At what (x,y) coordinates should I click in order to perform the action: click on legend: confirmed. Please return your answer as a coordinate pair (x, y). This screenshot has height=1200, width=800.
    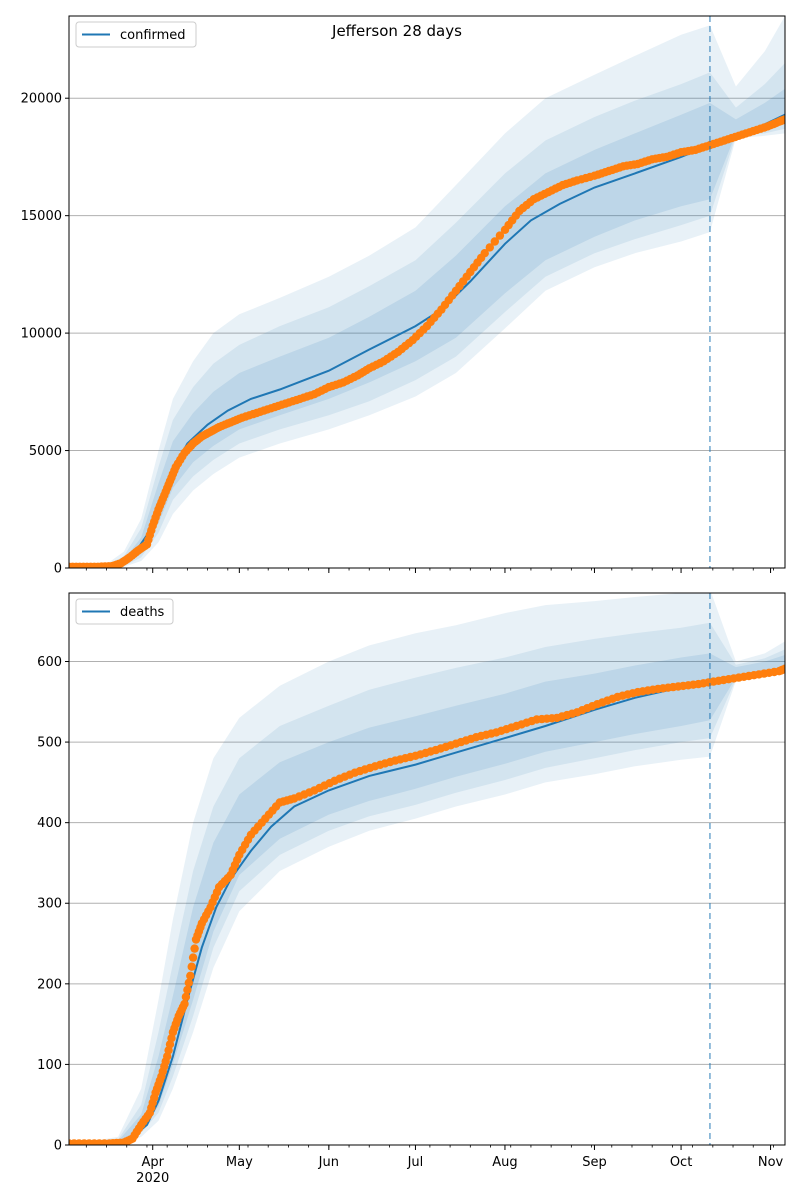
    Looking at the image, I should click on (136, 34).